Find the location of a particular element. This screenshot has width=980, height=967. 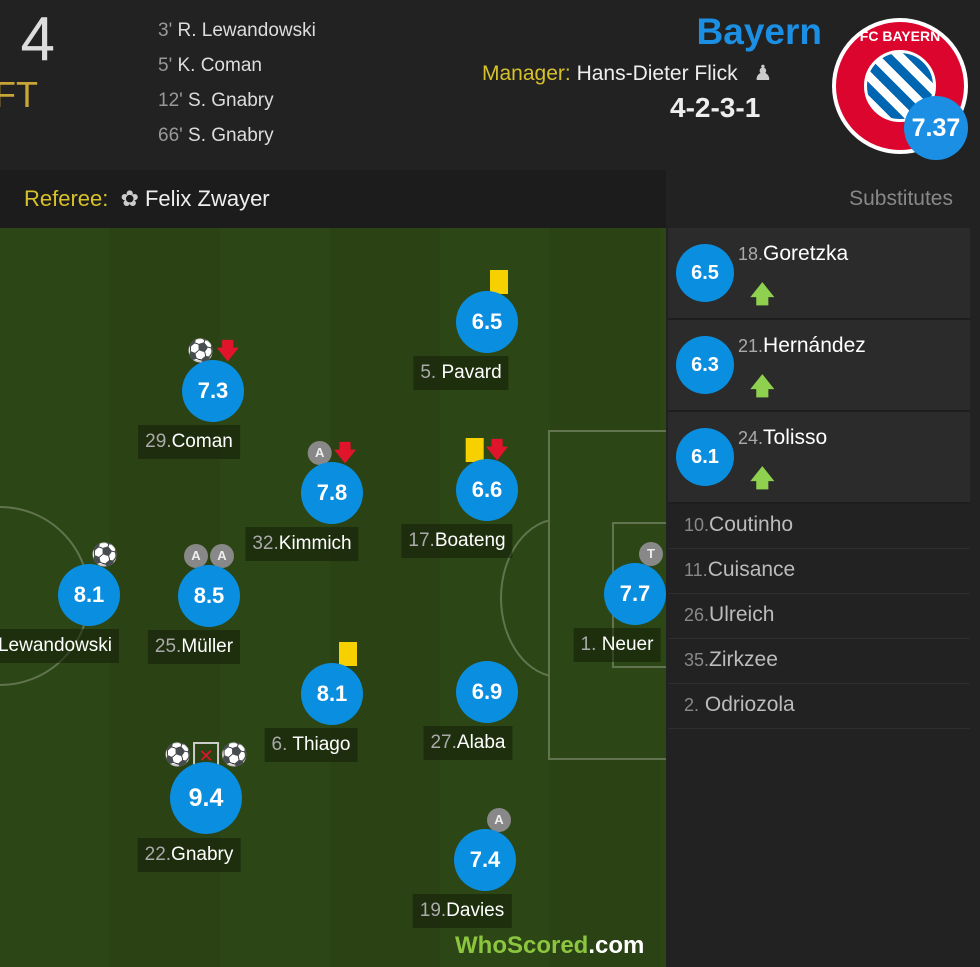

bench-row: 26.Ulreich is located at coordinates (819, 616).